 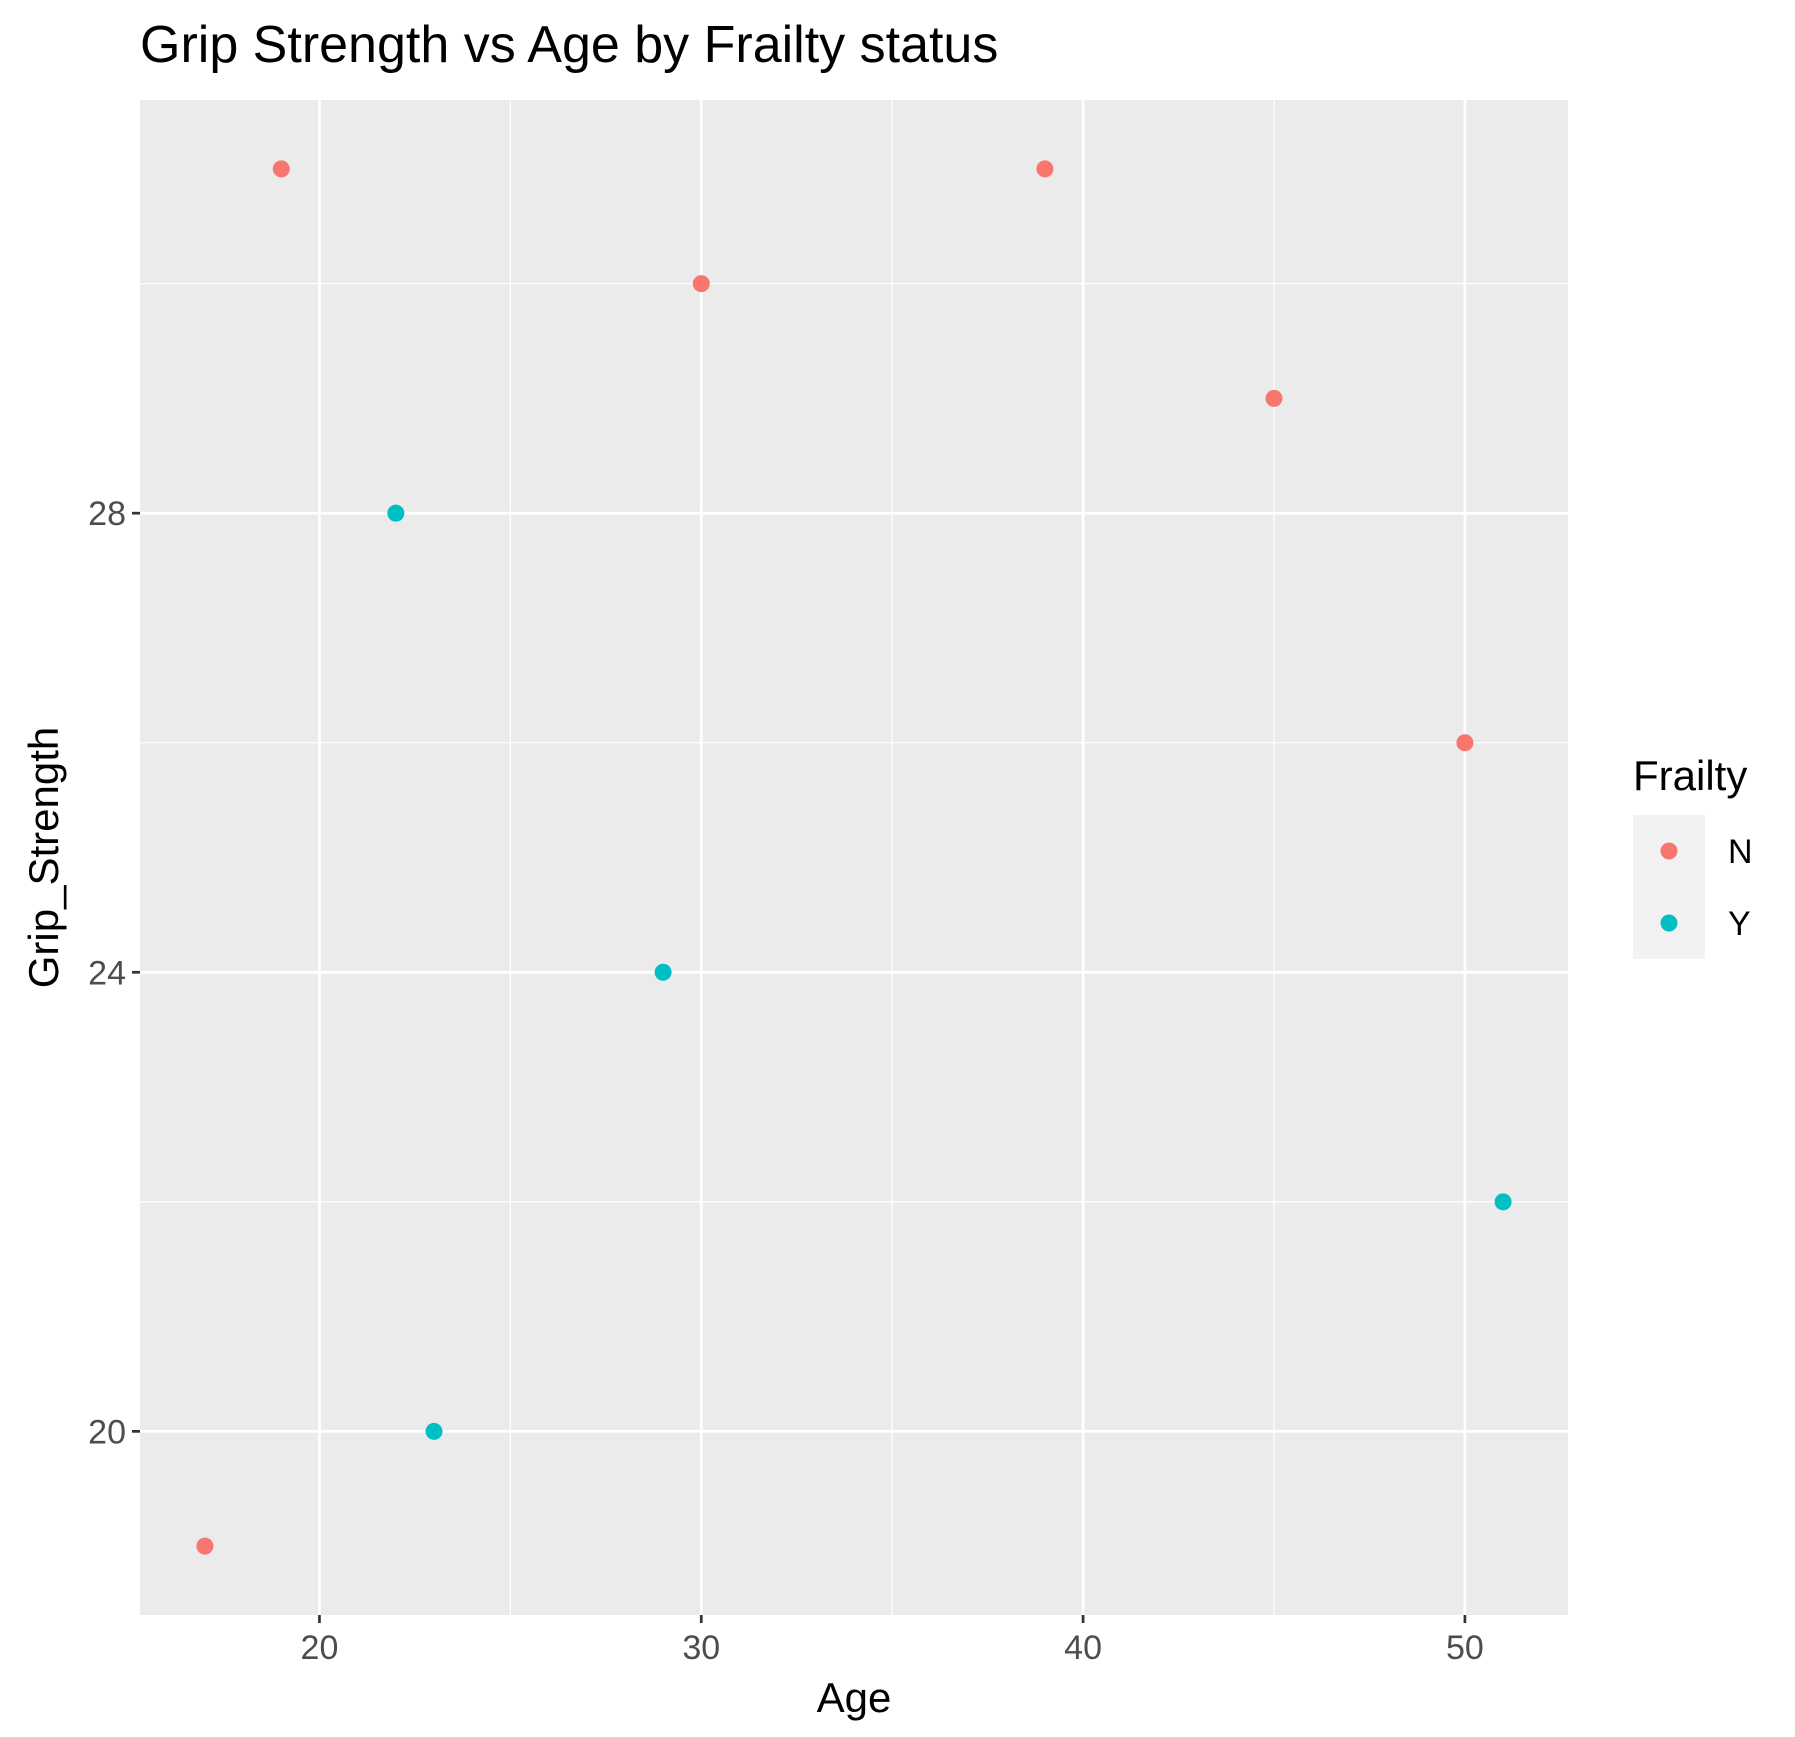 What do you see at coordinates (854, 1697) in the screenshot?
I see `x-axis-title: Age` at bounding box center [854, 1697].